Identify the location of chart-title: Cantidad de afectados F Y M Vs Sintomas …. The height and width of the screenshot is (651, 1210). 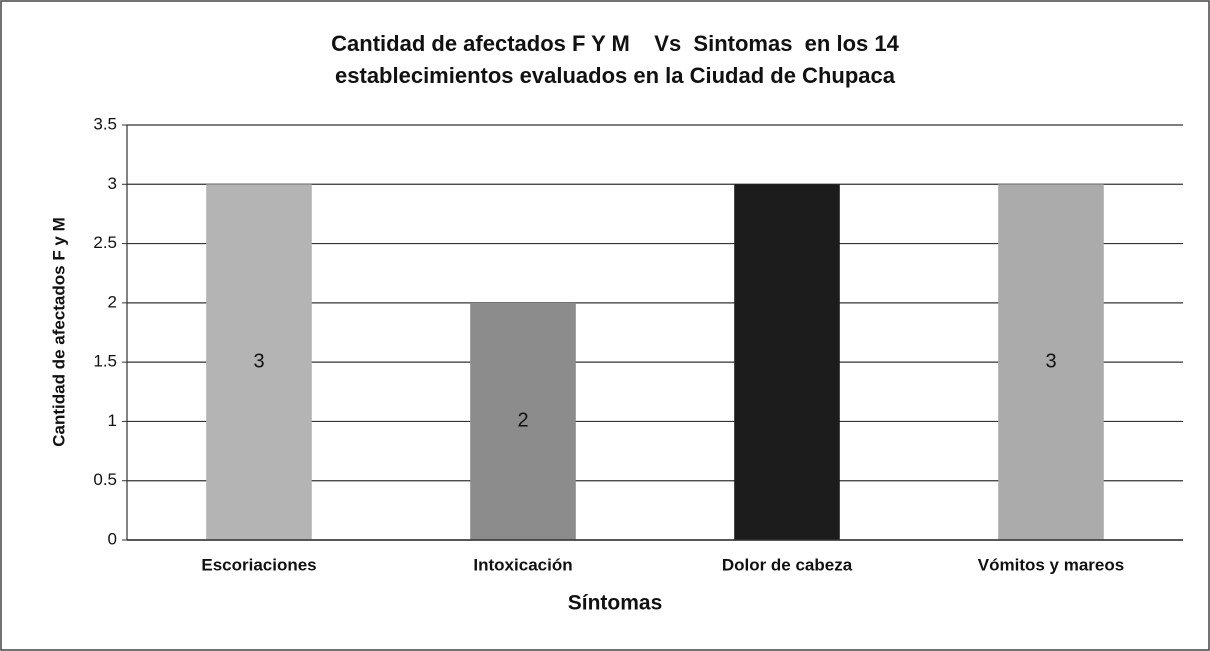
(615, 43).